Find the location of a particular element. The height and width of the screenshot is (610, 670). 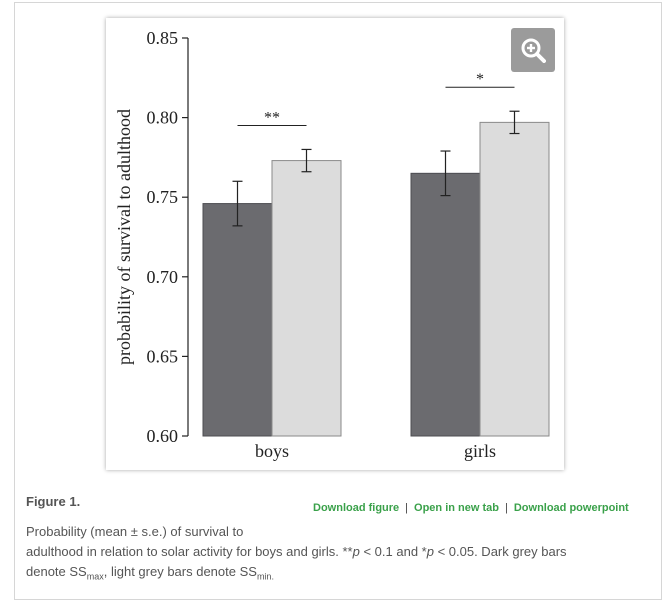

zoom-button is located at coordinates (533, 50).